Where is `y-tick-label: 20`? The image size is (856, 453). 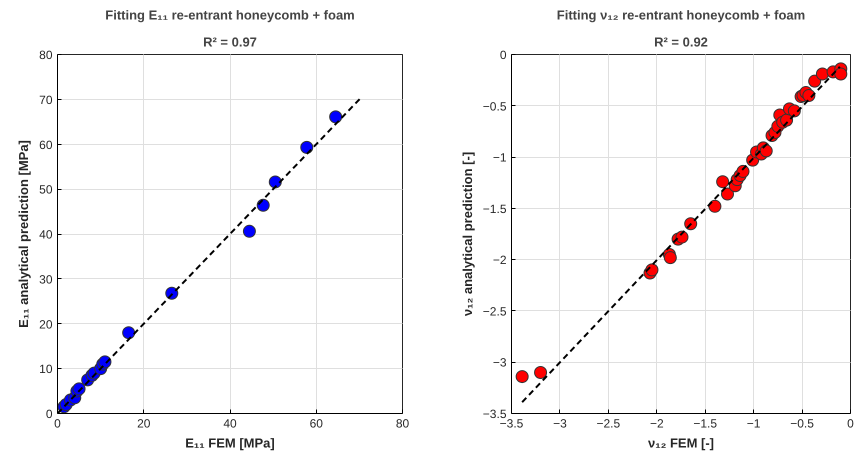 y-tick-label: 20 is located at coordinates (46, 324).